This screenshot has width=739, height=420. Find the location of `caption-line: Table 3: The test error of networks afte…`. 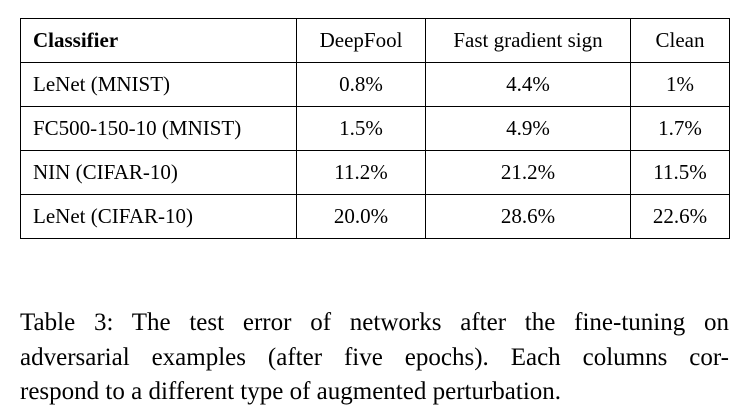

caption-line: Table 3: The test error of networks afte… is located at coordinates (374, 322).